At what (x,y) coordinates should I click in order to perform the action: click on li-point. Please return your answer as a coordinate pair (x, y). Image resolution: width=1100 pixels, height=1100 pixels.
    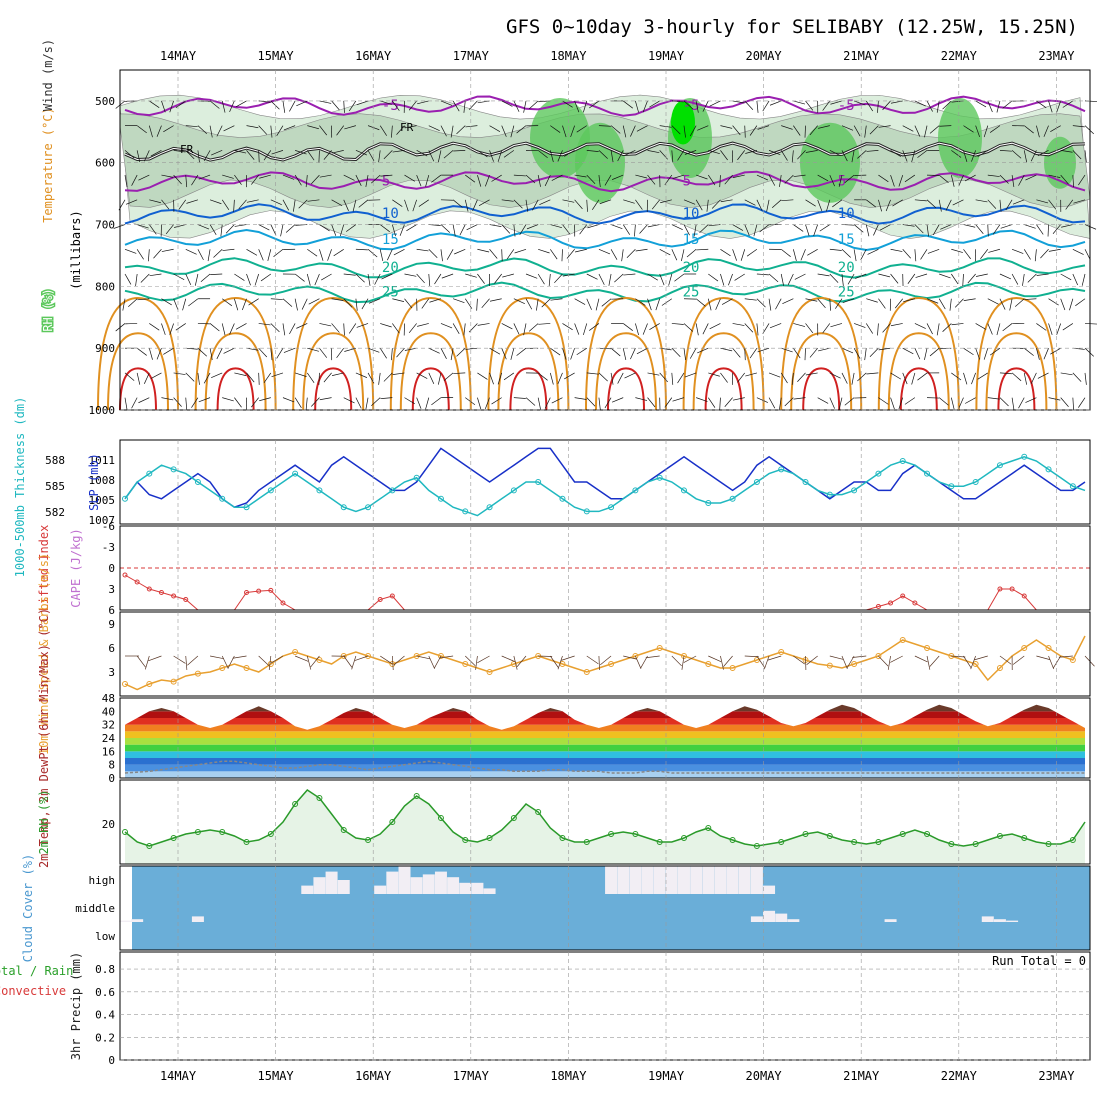
    Looking at the image, I should click on (125, 575).